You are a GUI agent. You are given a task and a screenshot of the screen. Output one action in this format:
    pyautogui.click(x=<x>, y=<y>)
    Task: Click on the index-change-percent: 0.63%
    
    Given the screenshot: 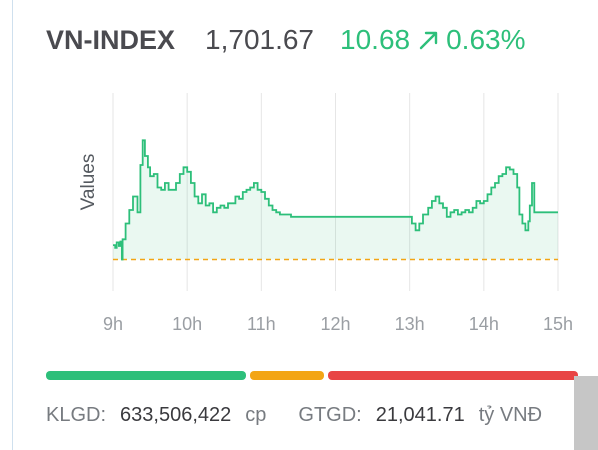 What is the action you would take?
    pyautogui.click(x=486, y=39)
    